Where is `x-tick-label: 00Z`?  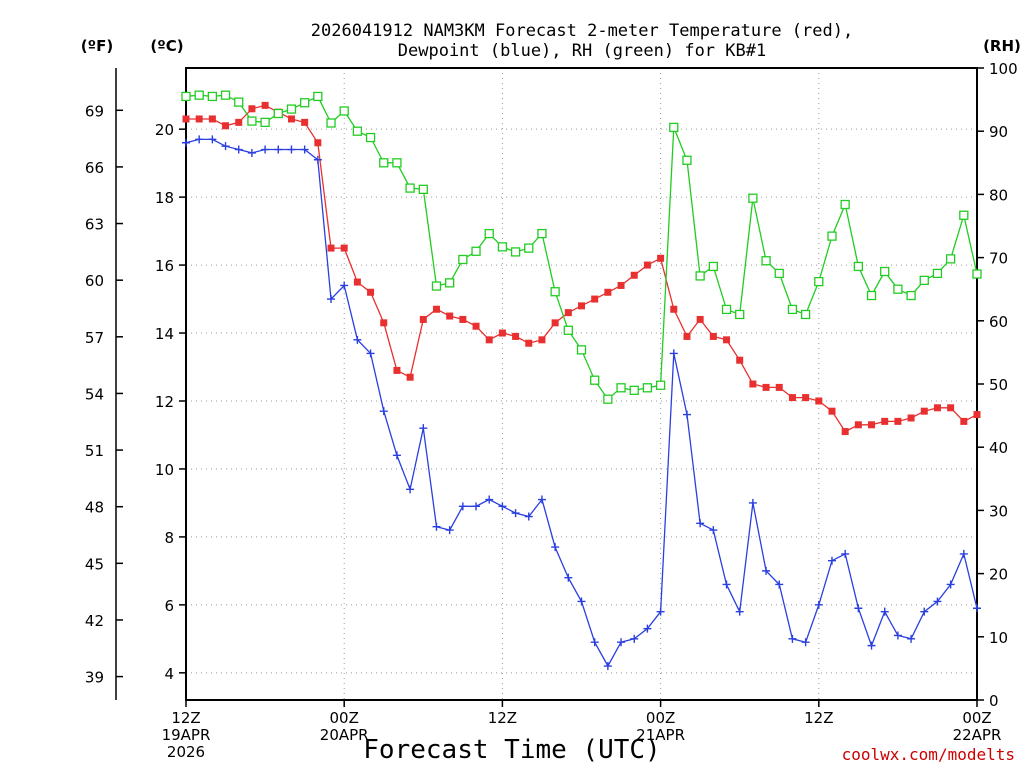
x-tick-label: 00Z is located at coordinates (660, 718).